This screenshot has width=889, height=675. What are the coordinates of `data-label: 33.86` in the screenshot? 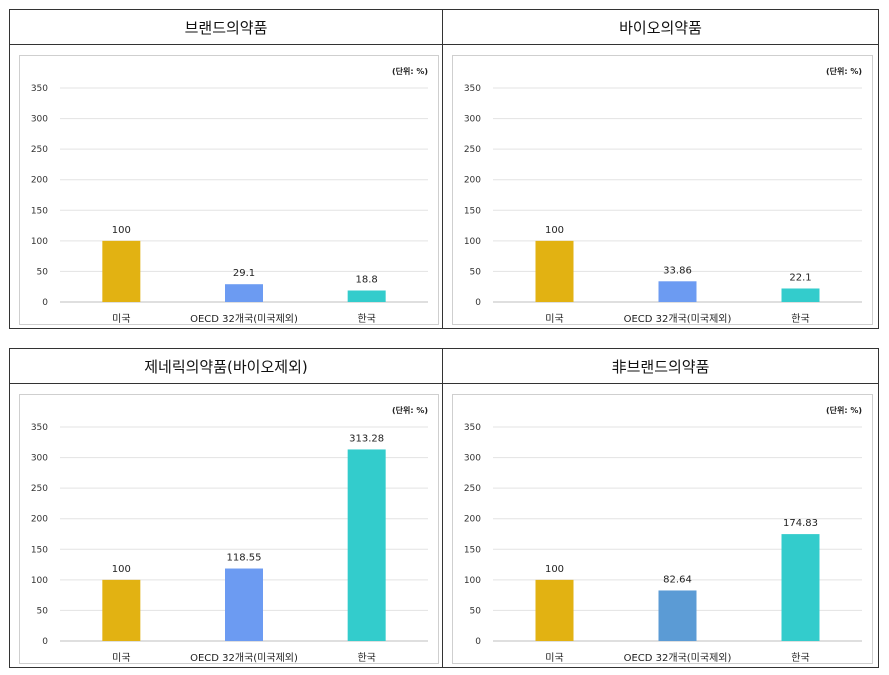 It's located at (677, 270).